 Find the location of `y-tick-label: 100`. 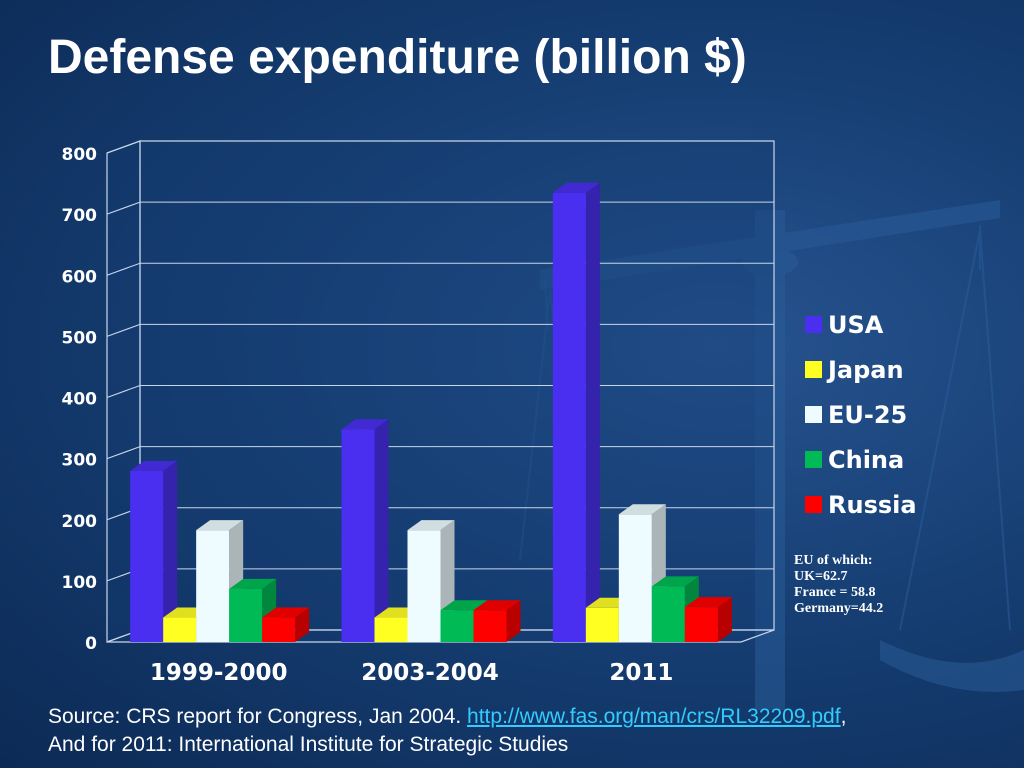

y-tick-label: 100 is located at coordinates (80, 583).